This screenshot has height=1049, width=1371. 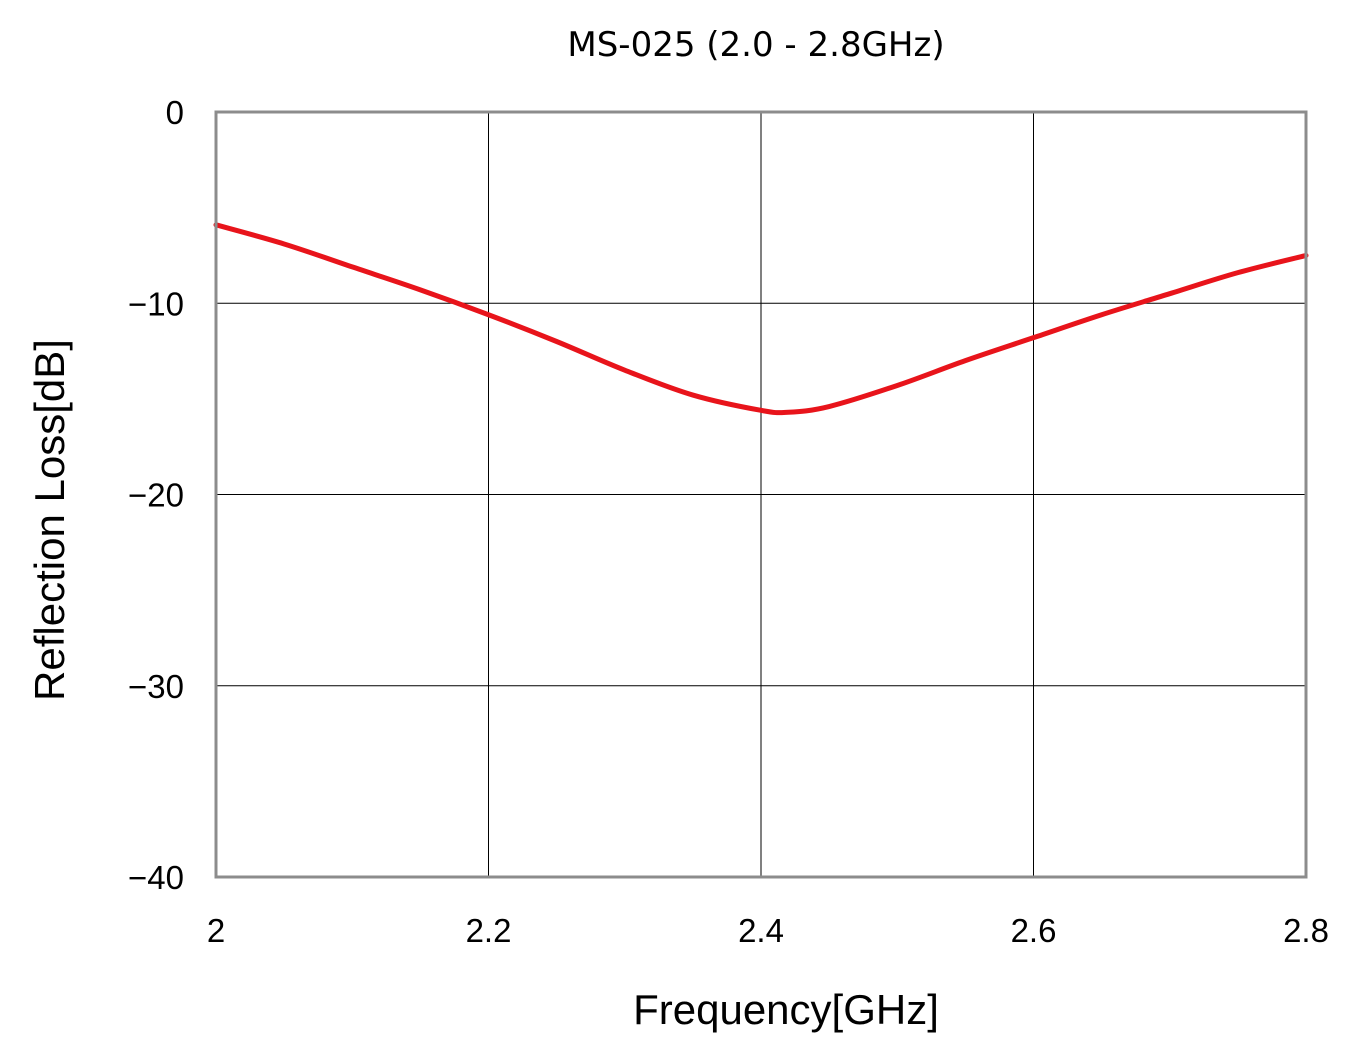 I want to click on y-tick-label-2: −20, so click(x=156, y=495).